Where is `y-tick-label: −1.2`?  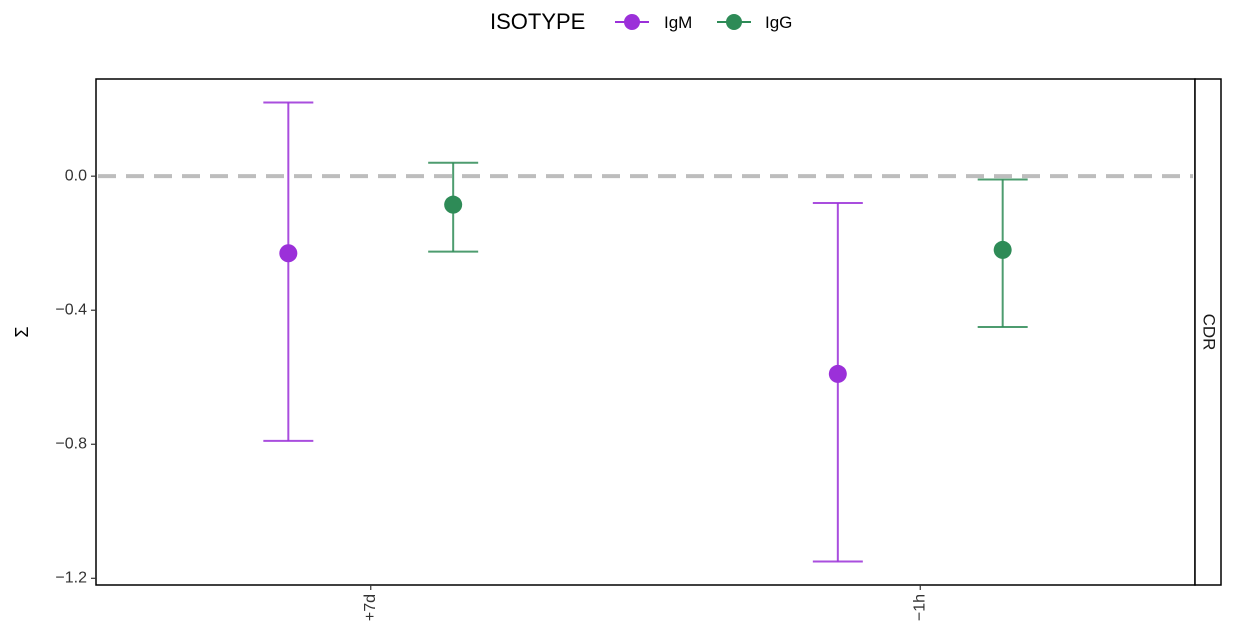 y-tick-label: −1.2 is located at coordinates (71, 578).